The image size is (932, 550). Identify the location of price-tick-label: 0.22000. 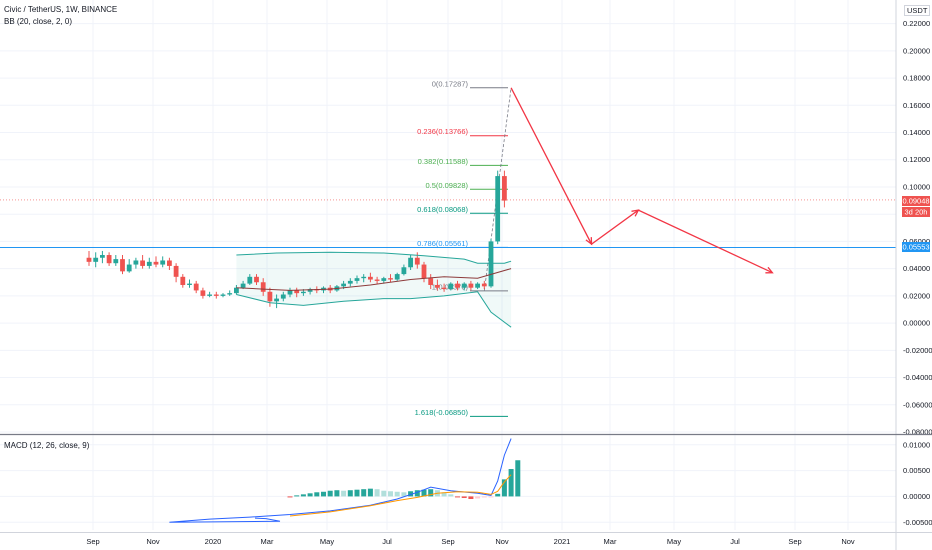
(916, 23).